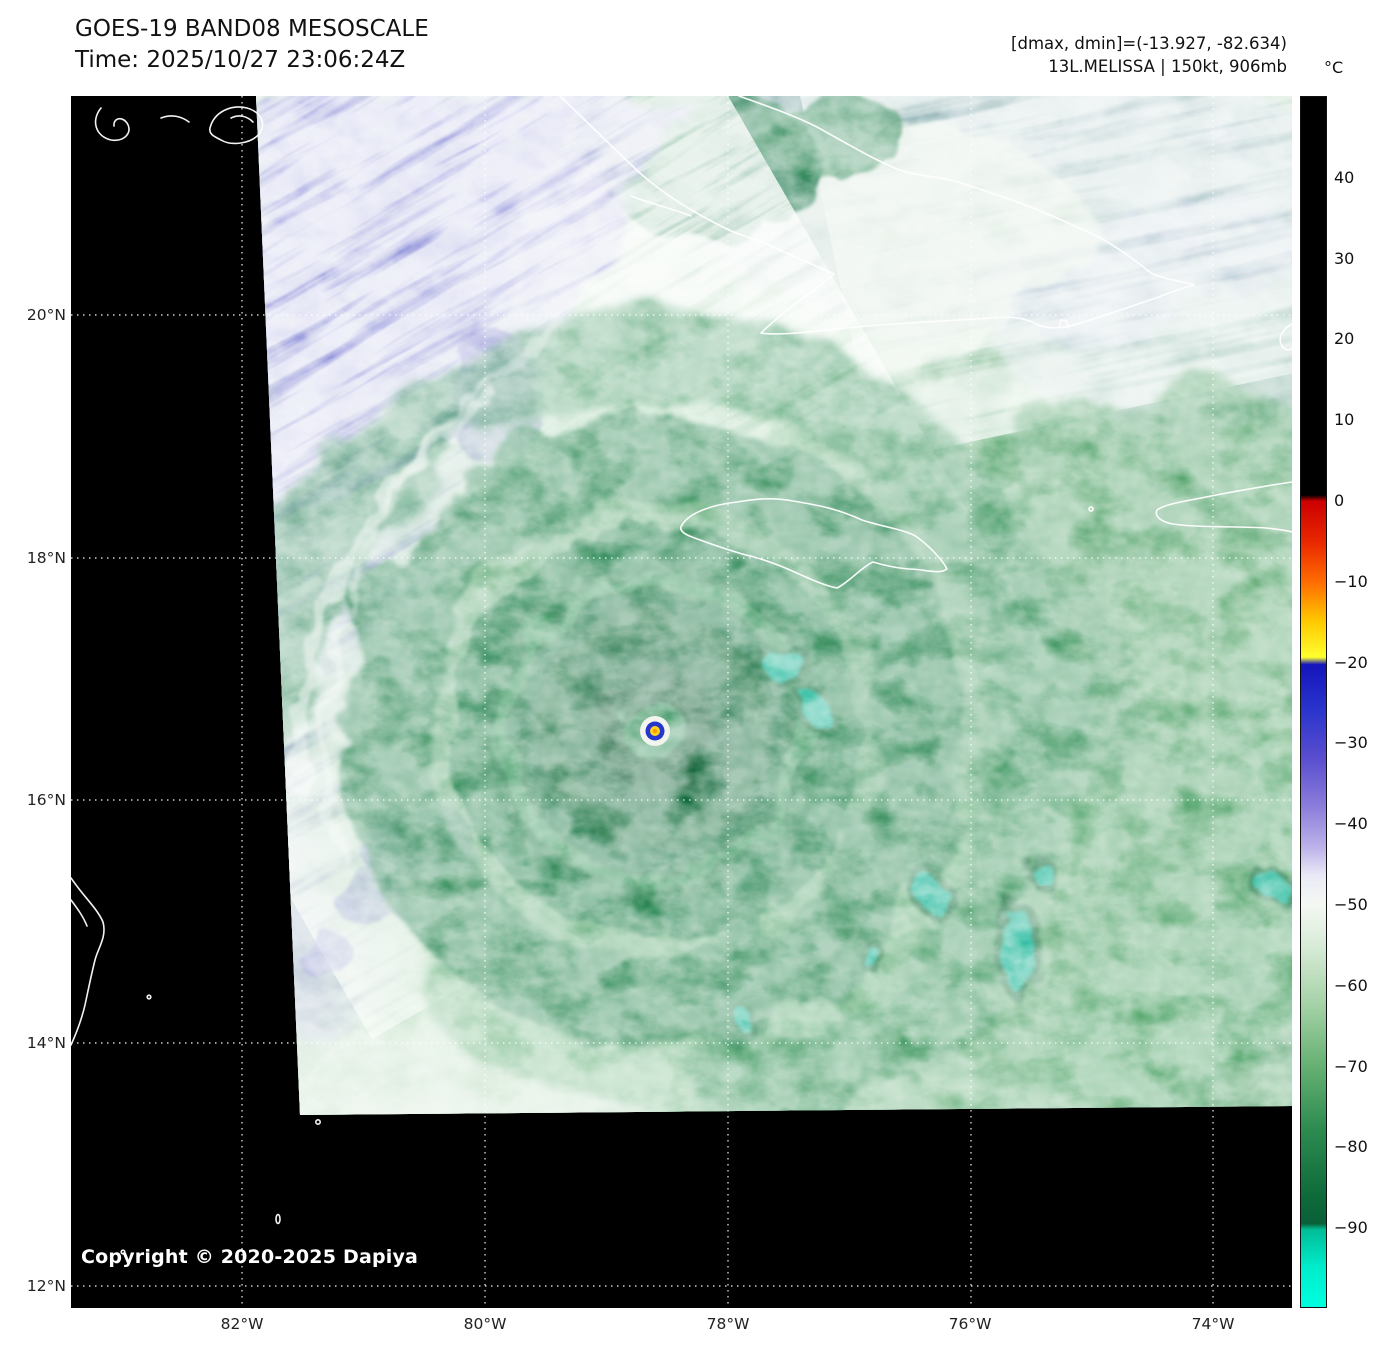  I want to click on colorbar-tick-label: −30, so click(1351, 742).